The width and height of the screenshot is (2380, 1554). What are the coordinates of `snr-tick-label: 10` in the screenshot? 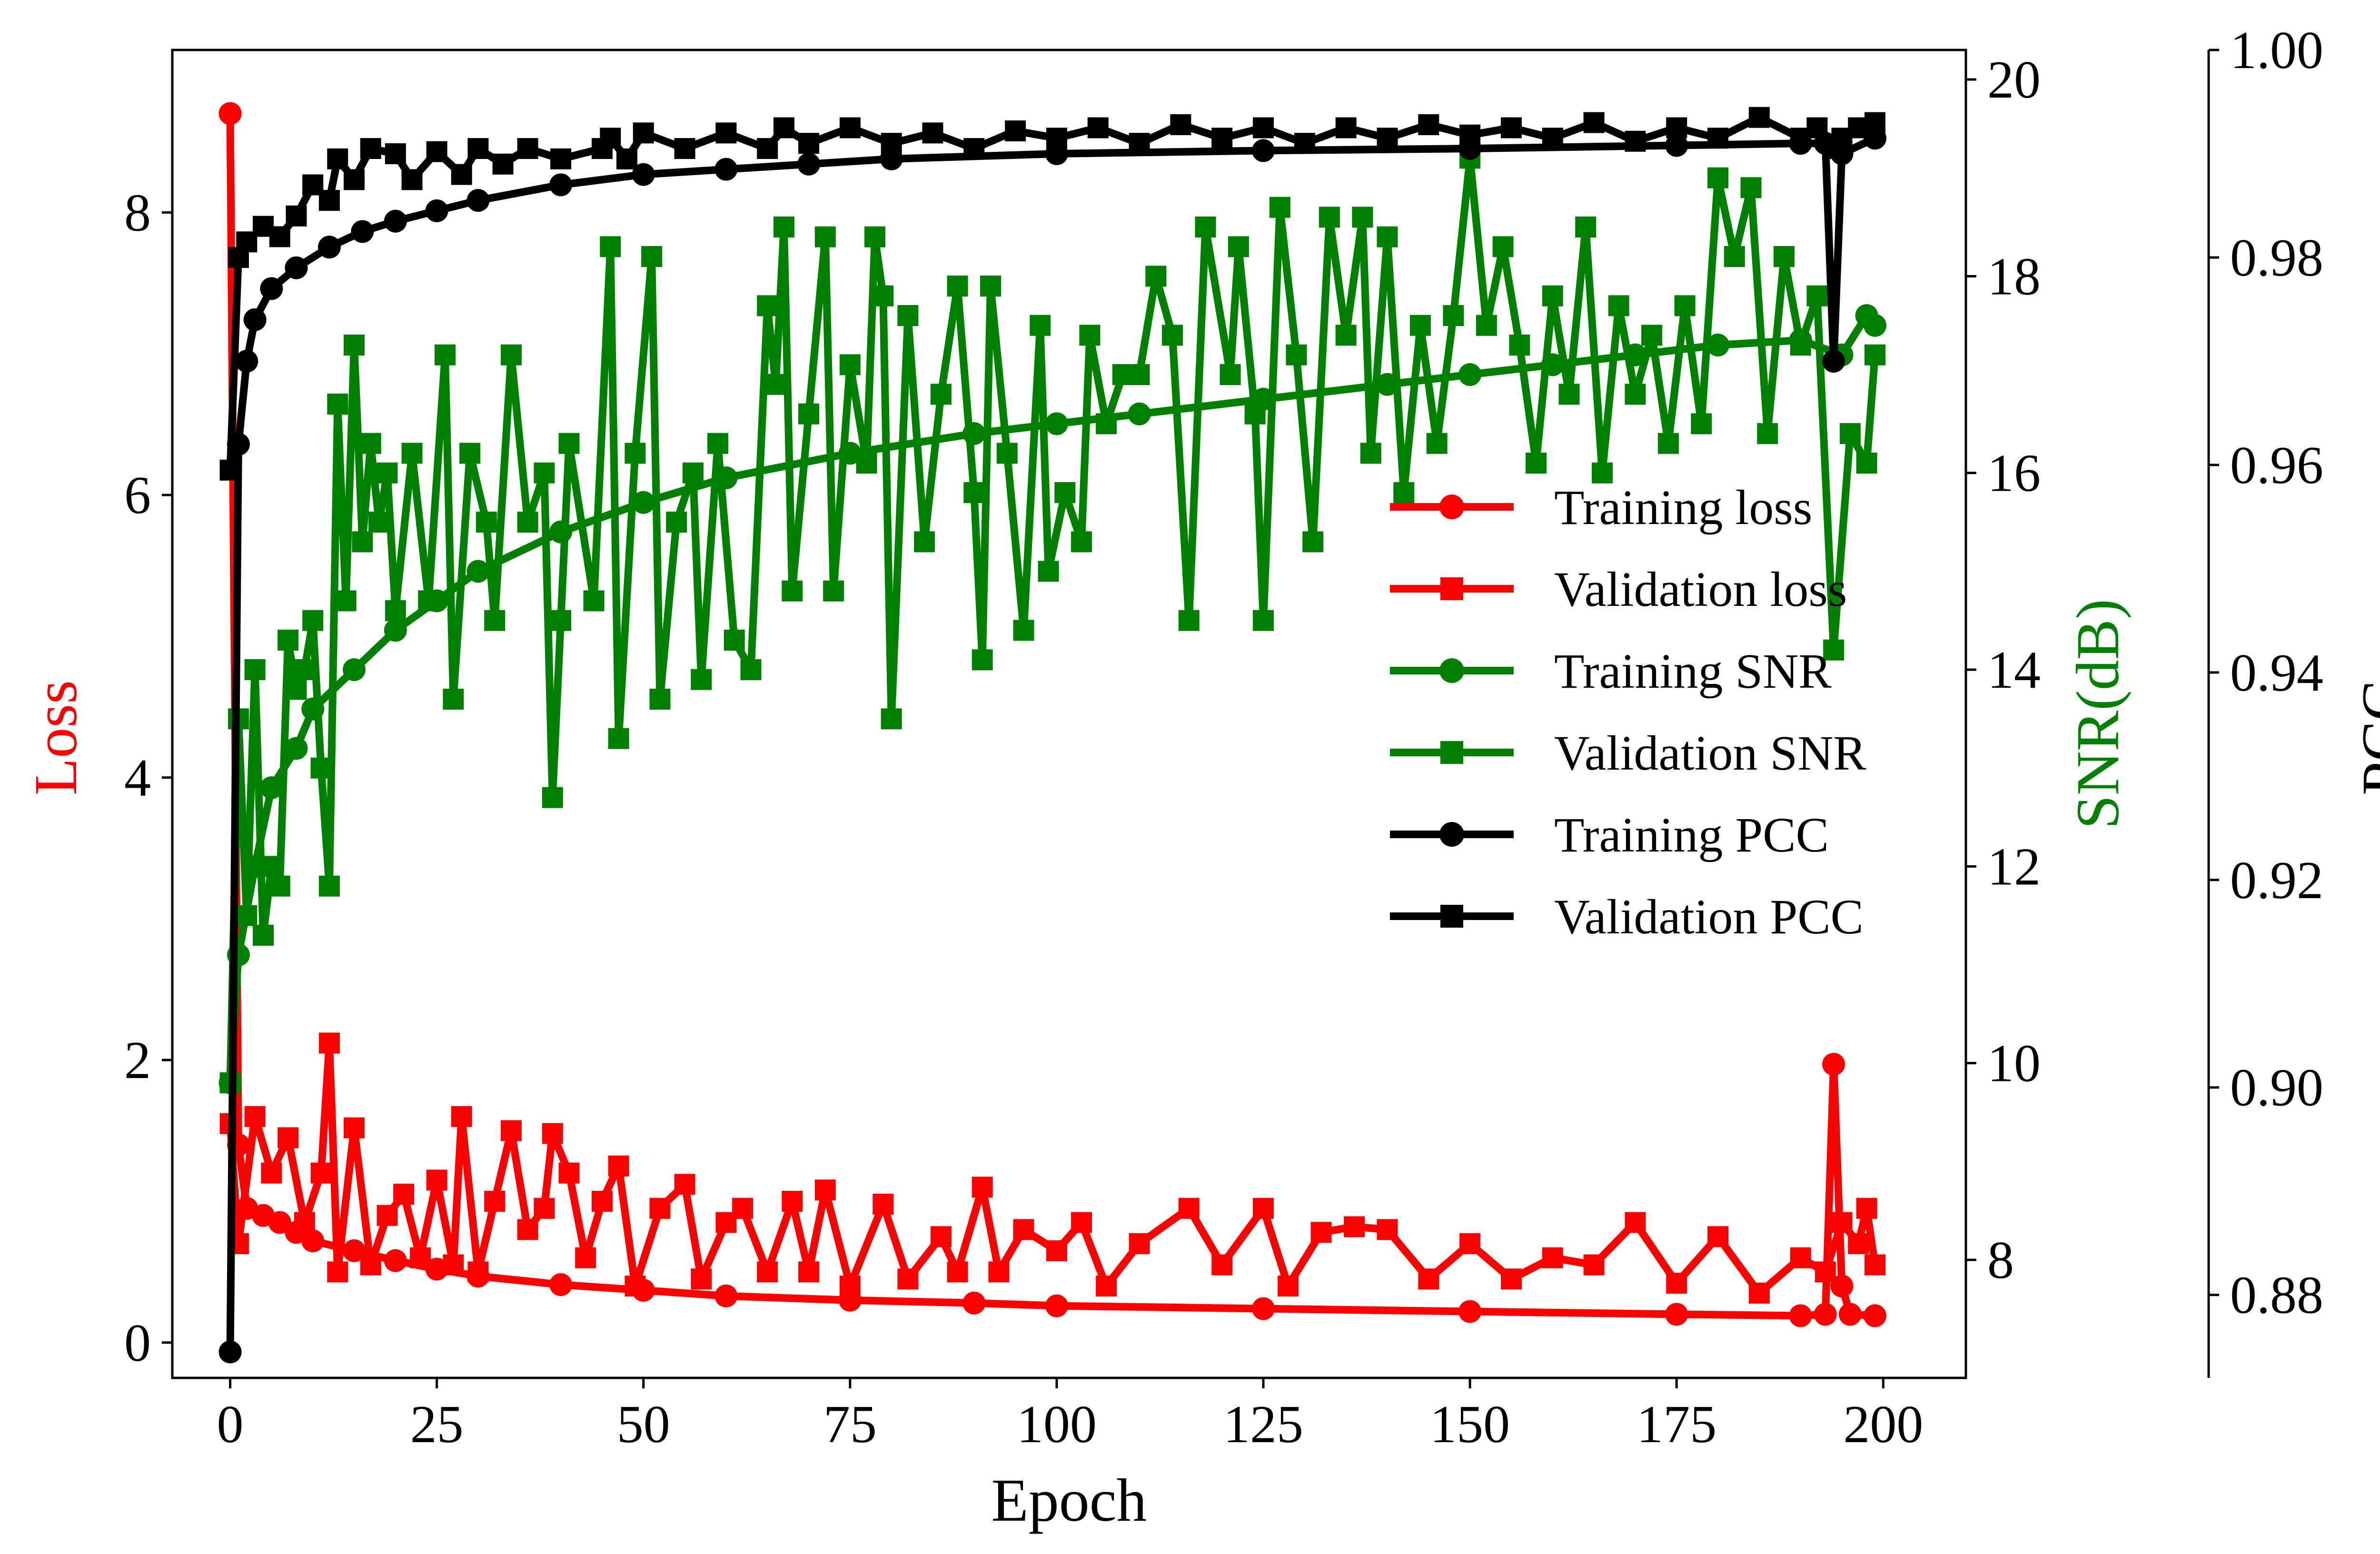 It's located at (2014, 1064).